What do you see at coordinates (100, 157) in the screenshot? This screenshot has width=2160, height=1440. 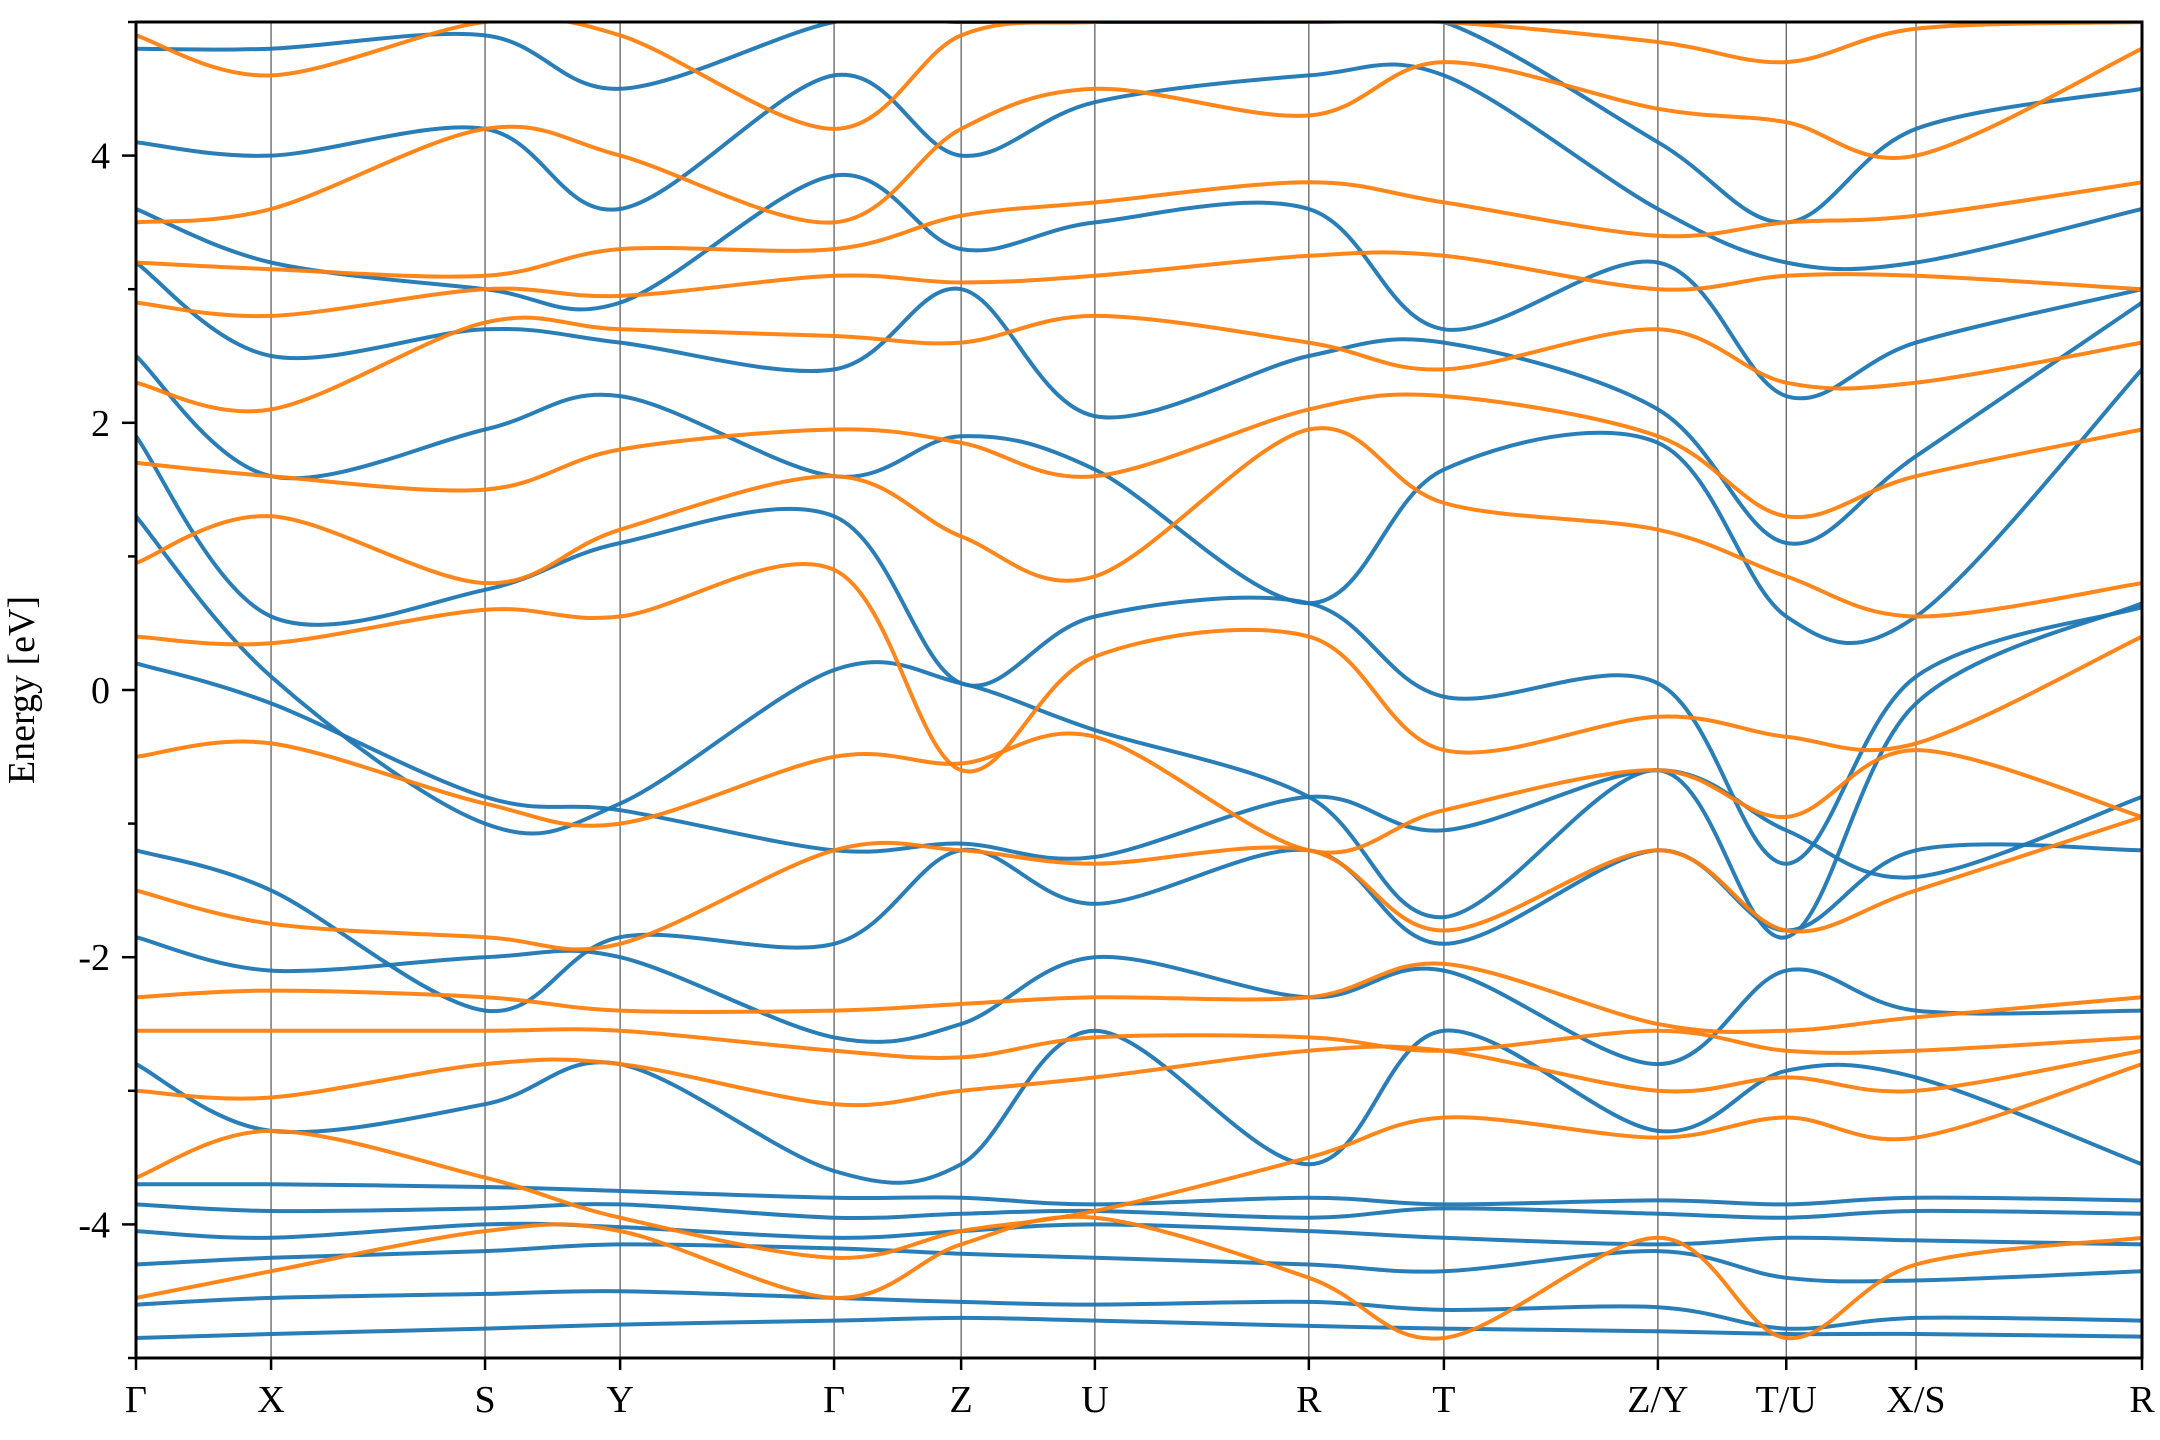 I see `y-tick-label: 4` at bounding box center [100, 157].